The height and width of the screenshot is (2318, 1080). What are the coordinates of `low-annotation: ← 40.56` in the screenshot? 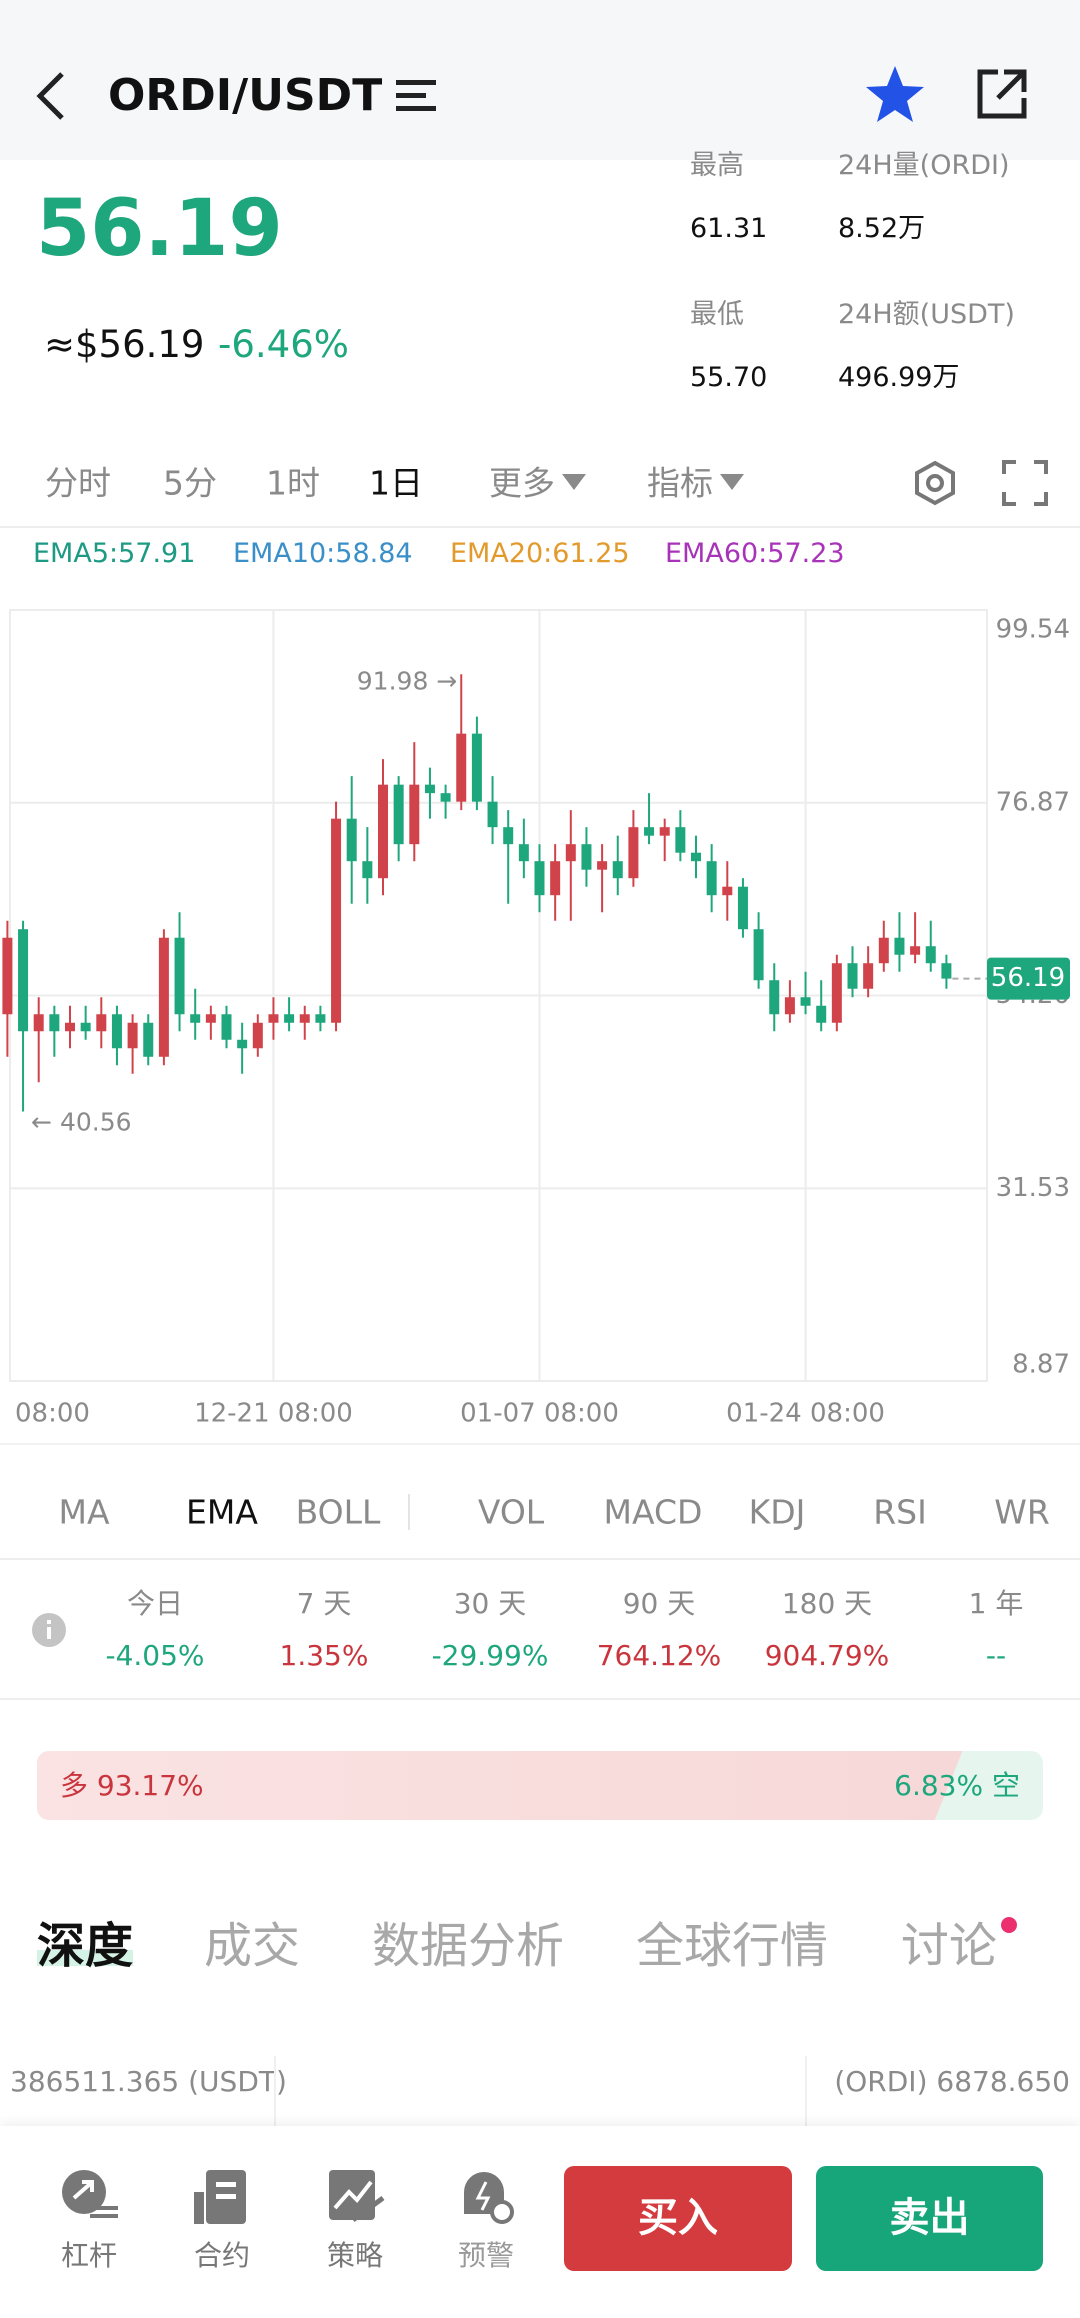 It's located at (81, 1122).